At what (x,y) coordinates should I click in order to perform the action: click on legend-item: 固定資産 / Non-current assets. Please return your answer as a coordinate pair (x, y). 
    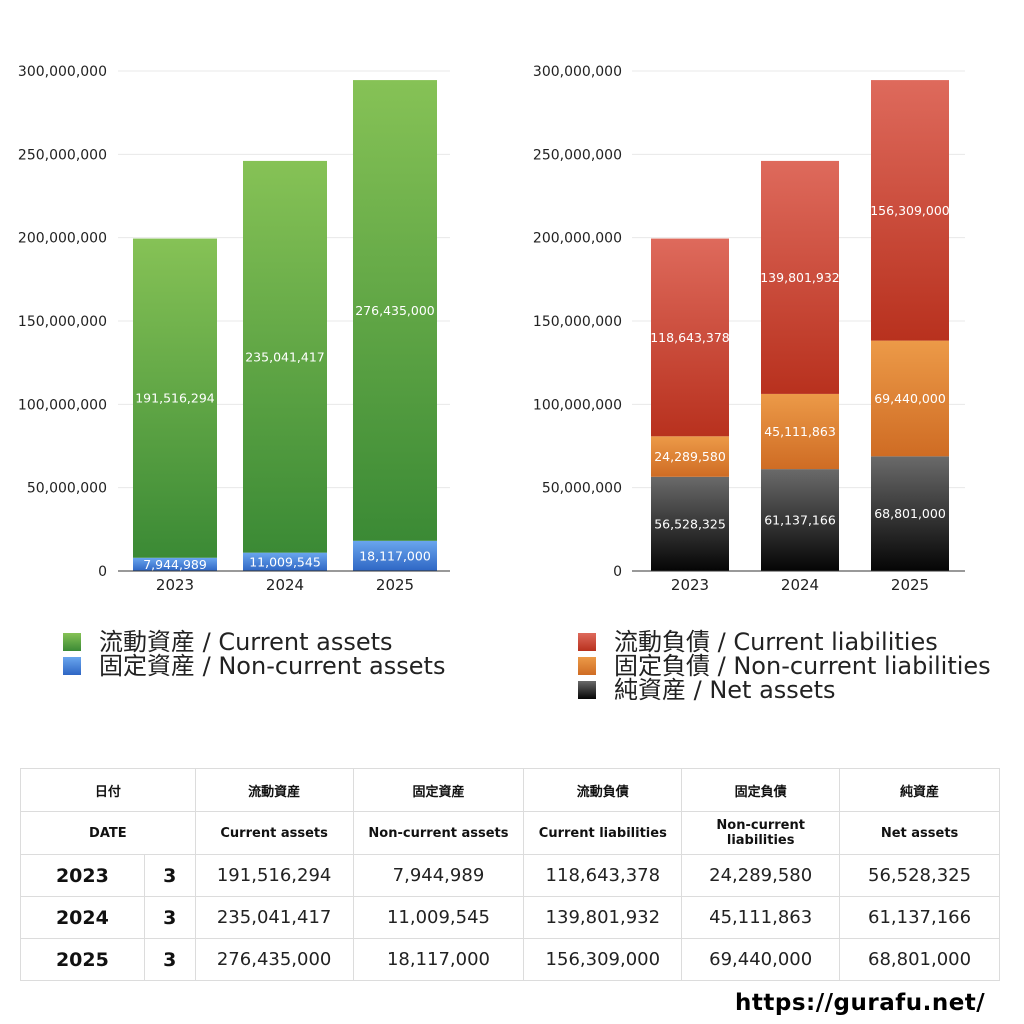
    Looking at the image, I should click on (254, 666).